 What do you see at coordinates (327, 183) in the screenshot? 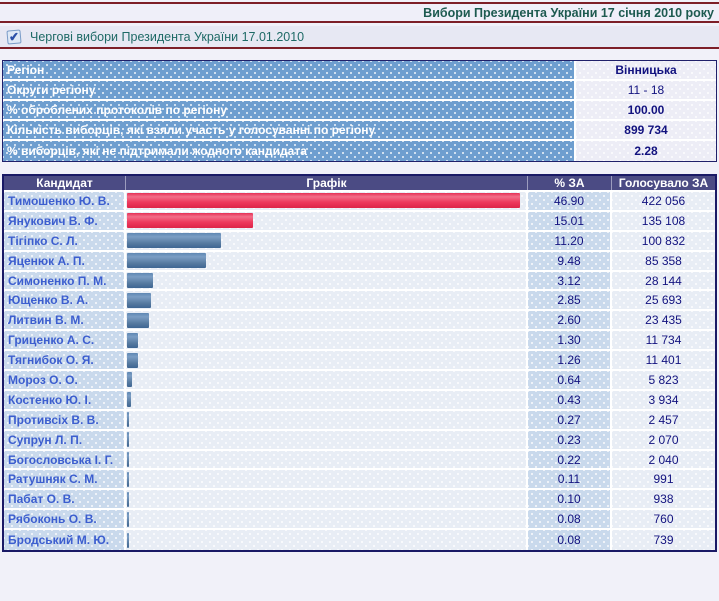
I see `column-header-chart: Графік` at bounding box center [327, 183].